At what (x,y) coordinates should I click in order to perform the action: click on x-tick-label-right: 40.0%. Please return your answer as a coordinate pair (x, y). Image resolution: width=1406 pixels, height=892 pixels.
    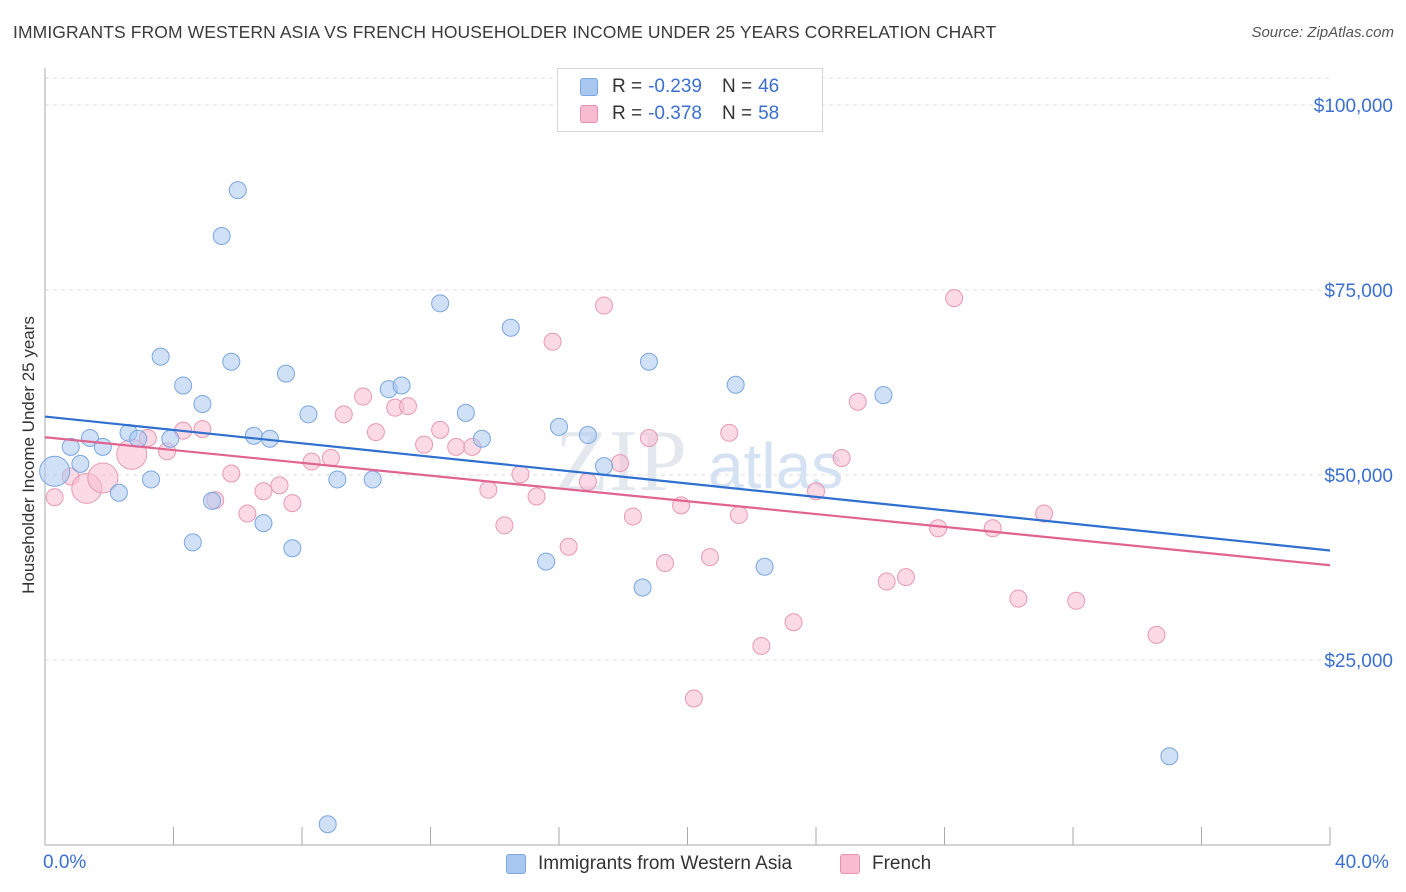
    Looking at the image, I should click on (1362, 862).